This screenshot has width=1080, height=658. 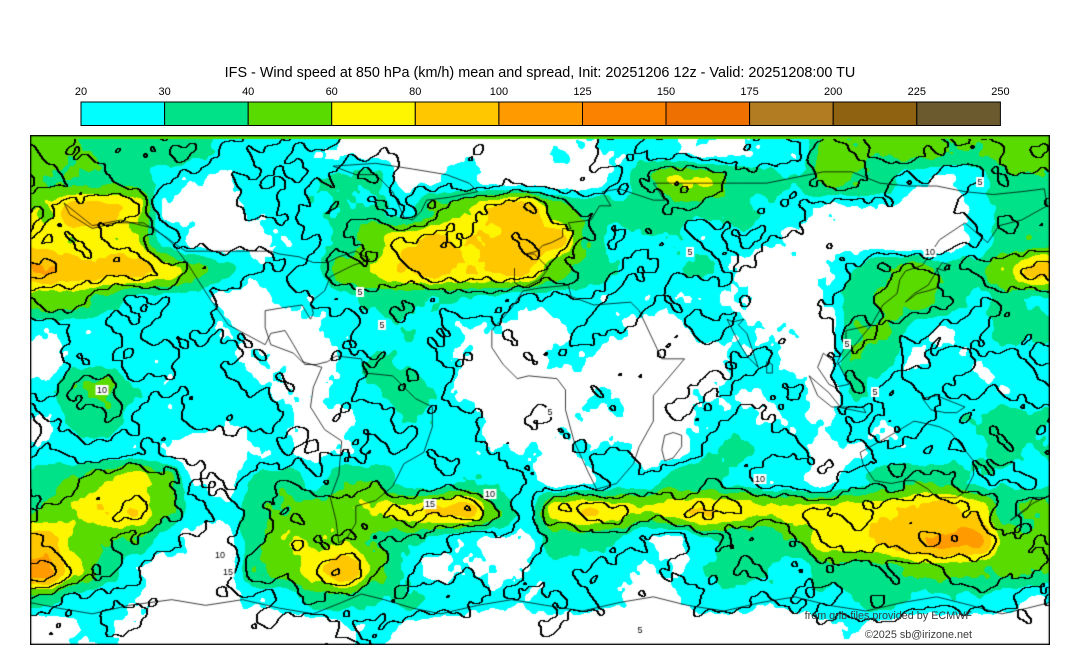 I want to click on svg-text: 200, so click(x=833, y=92).